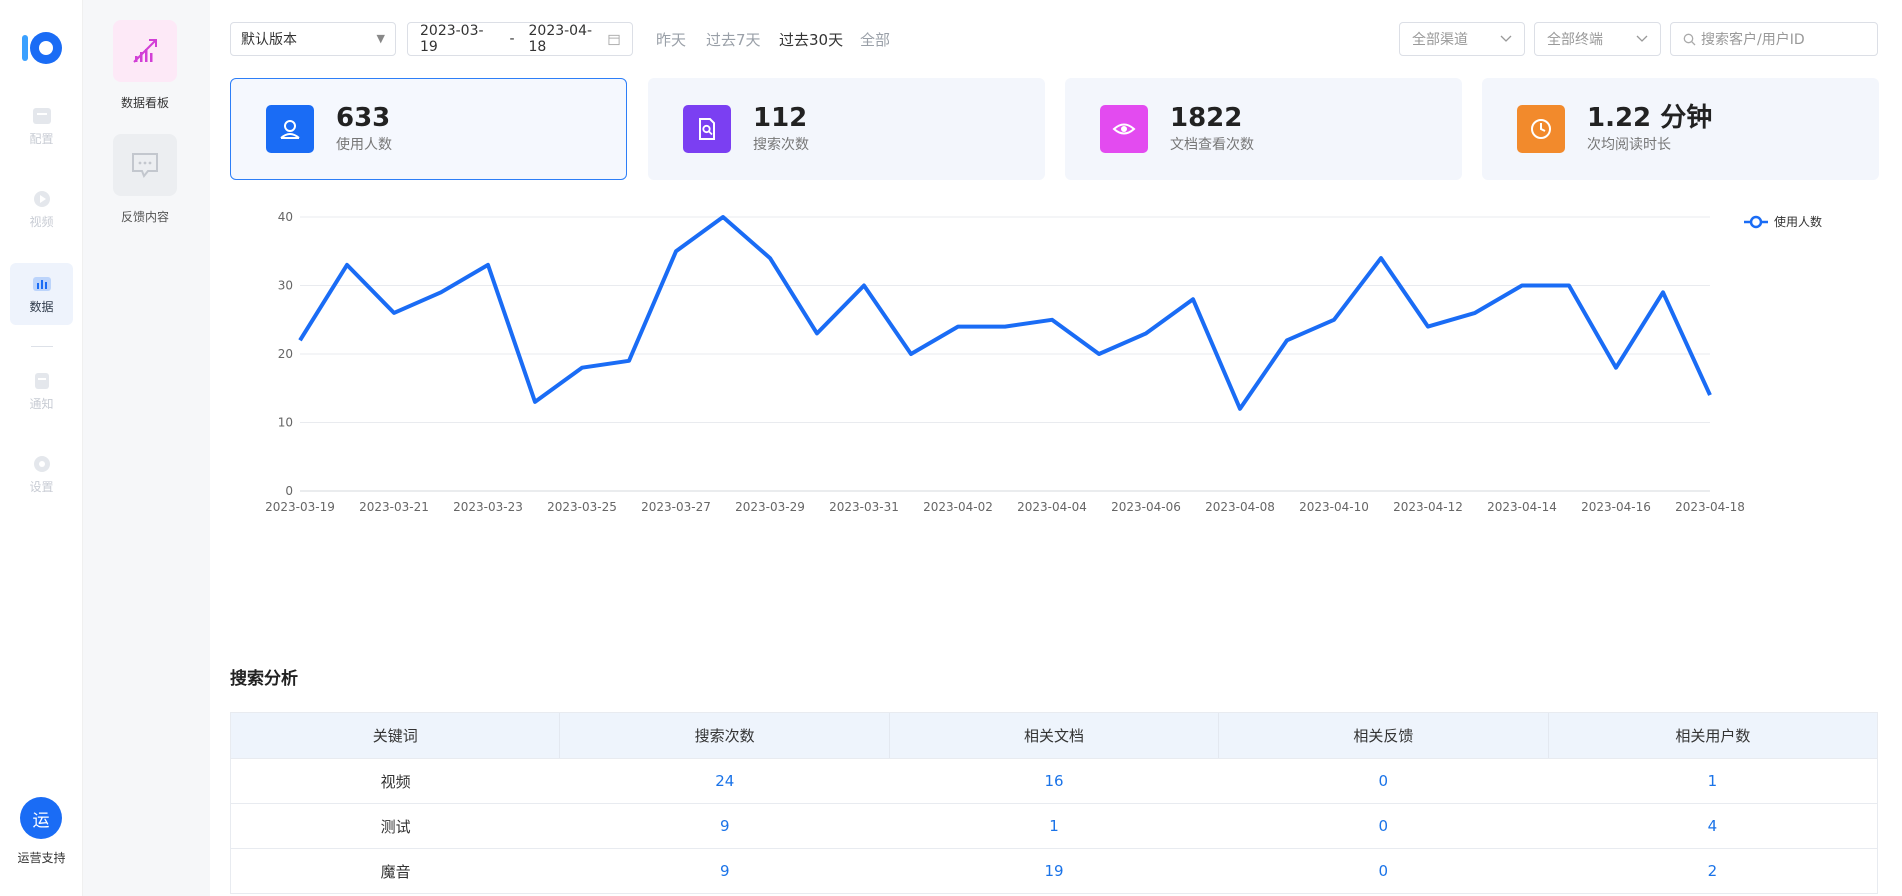 The image size is (1902, 896). I want to click on column-header: 关键词, so click(396, 735).